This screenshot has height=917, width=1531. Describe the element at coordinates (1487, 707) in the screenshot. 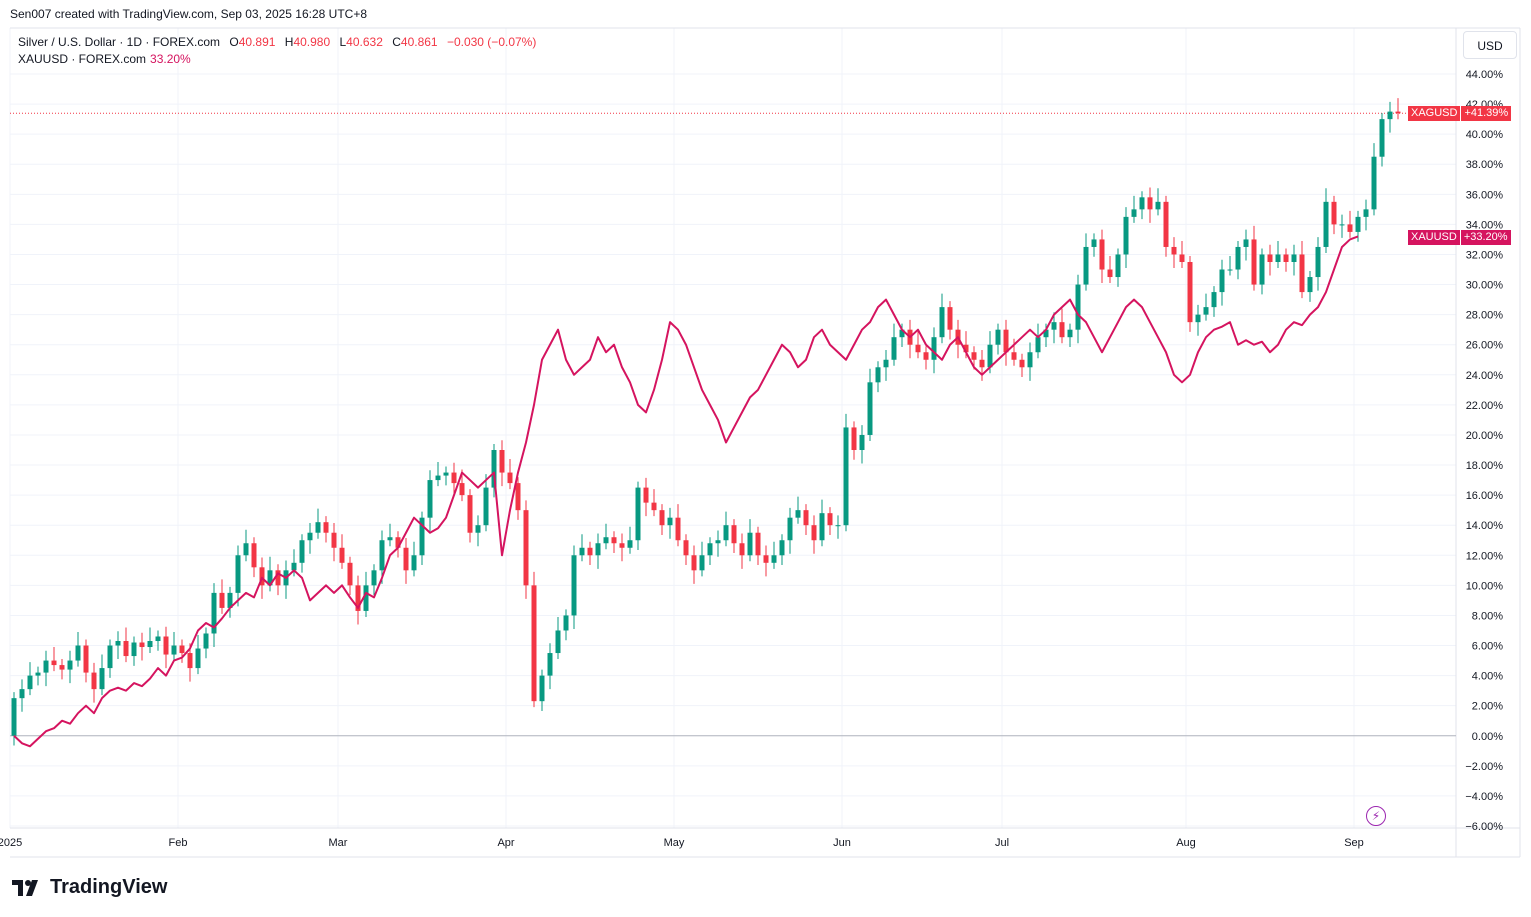

I see `y-tick-label: 2.00%` at that location.